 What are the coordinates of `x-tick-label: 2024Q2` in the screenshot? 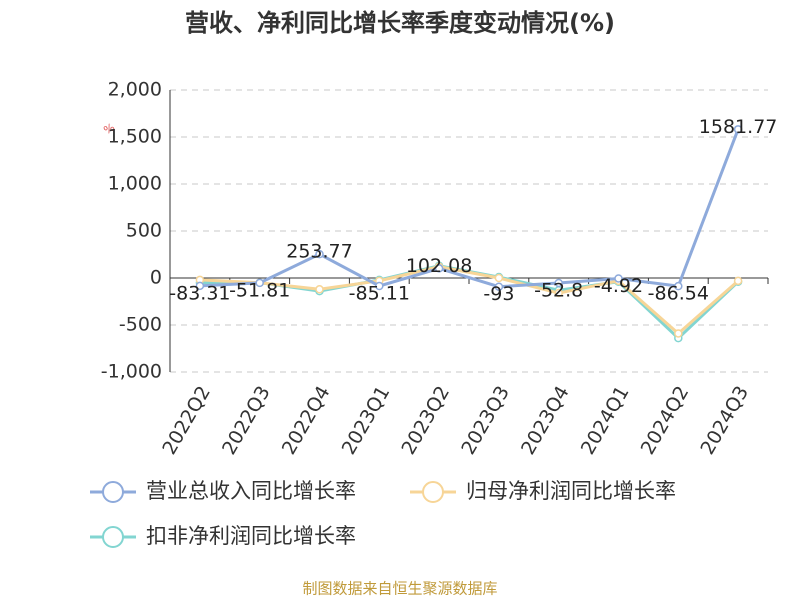 It's located at (665, 420).